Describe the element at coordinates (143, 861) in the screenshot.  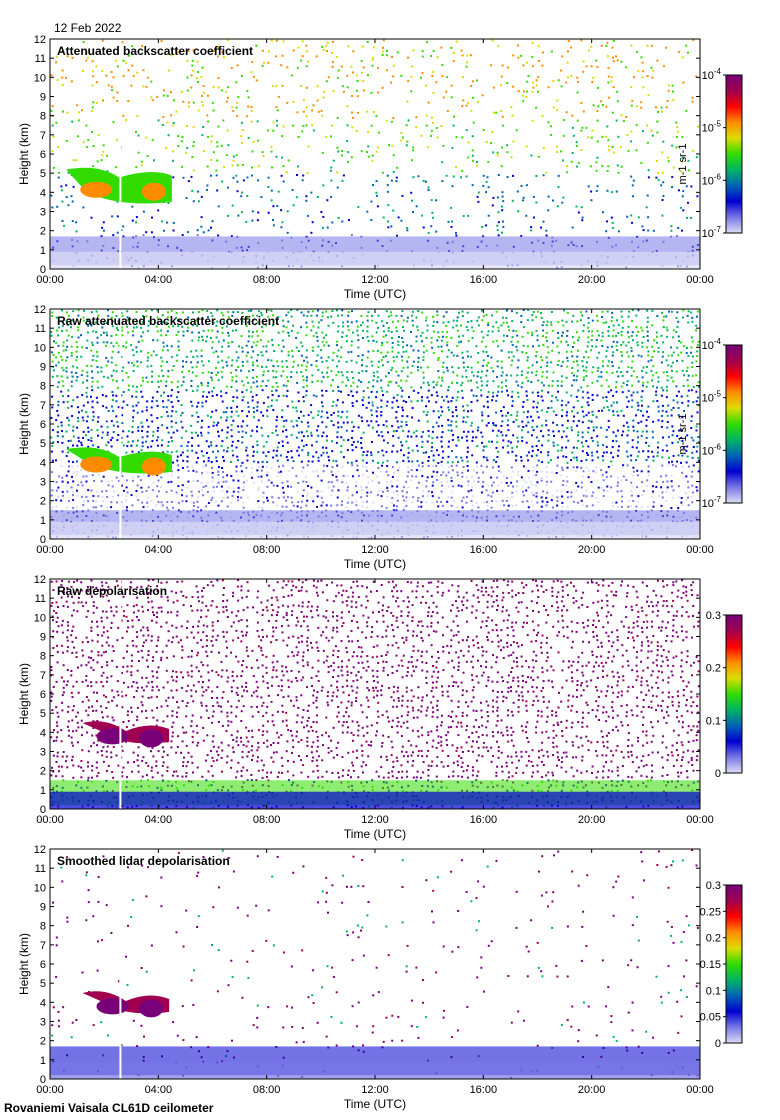
I see `panel-title: Smoothed lidar depolarisation` at that location.